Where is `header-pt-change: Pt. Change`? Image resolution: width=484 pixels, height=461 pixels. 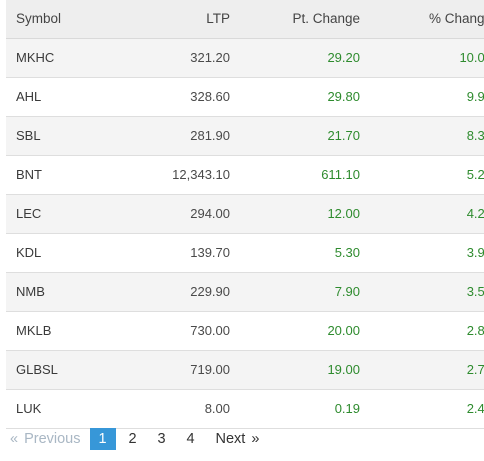 header-pt-change: Pt. Change is located at coordinates (305, 19).